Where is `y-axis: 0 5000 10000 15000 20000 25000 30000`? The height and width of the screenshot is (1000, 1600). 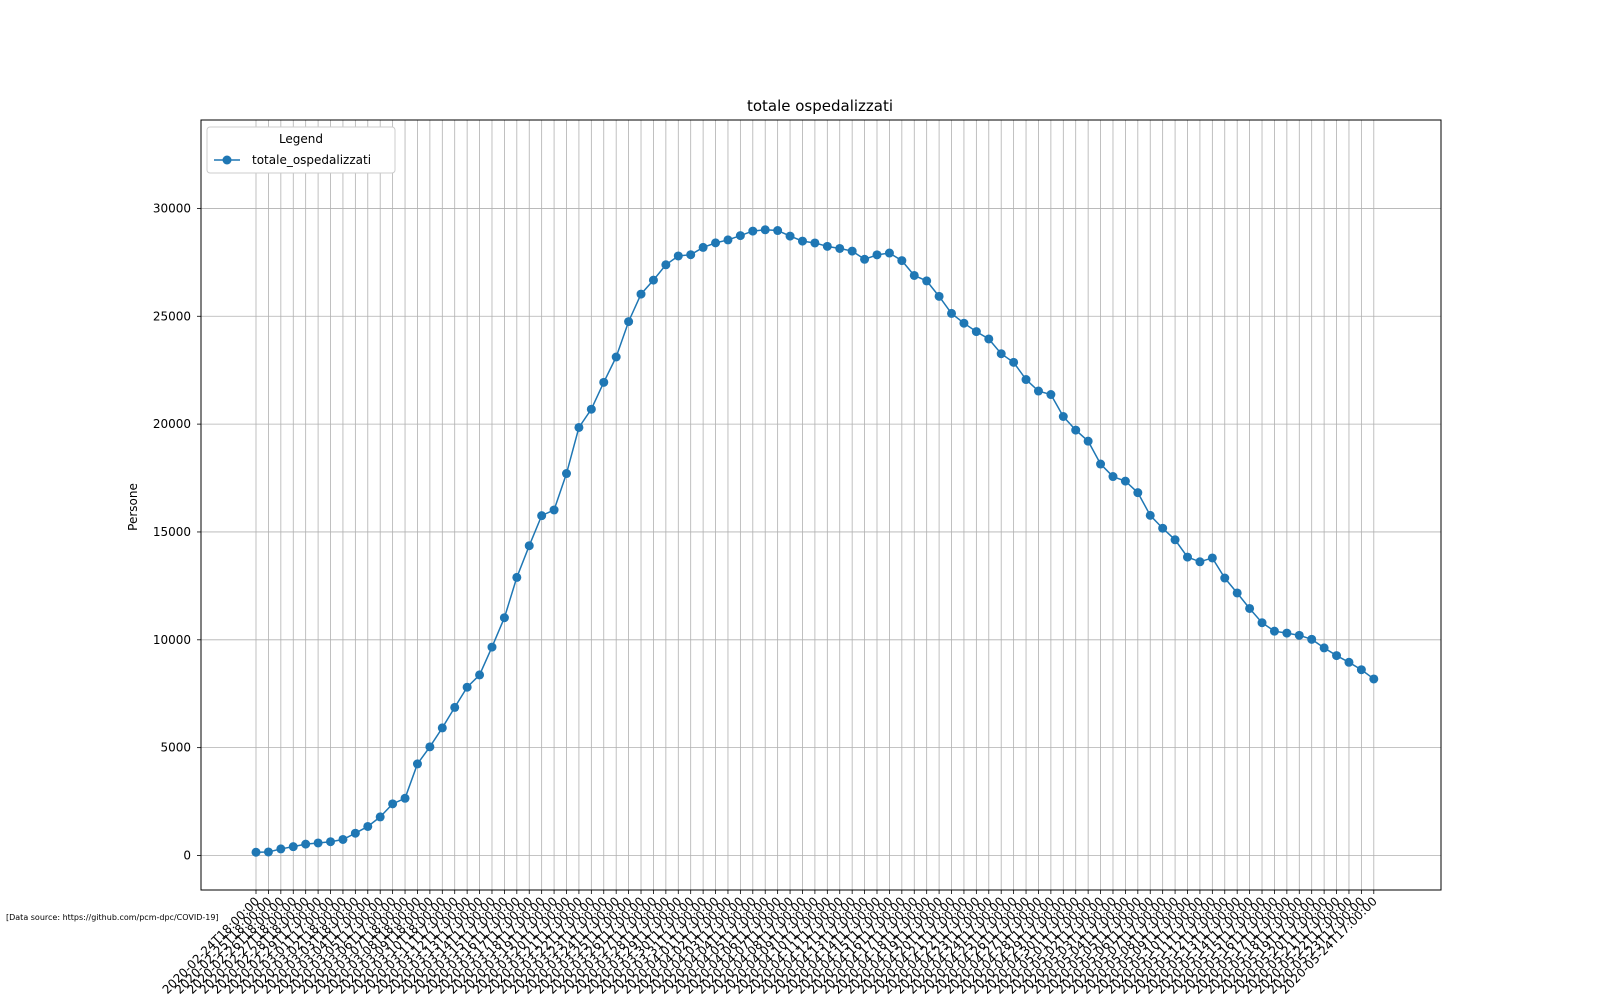 y-axis: 0 5000 10000 15000 20000 25000 30000 is located at coordinates (177, 531).